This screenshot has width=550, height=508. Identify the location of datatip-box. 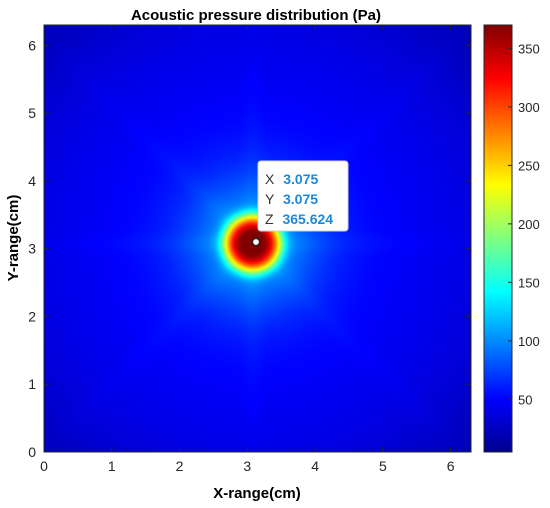
(303, 196).